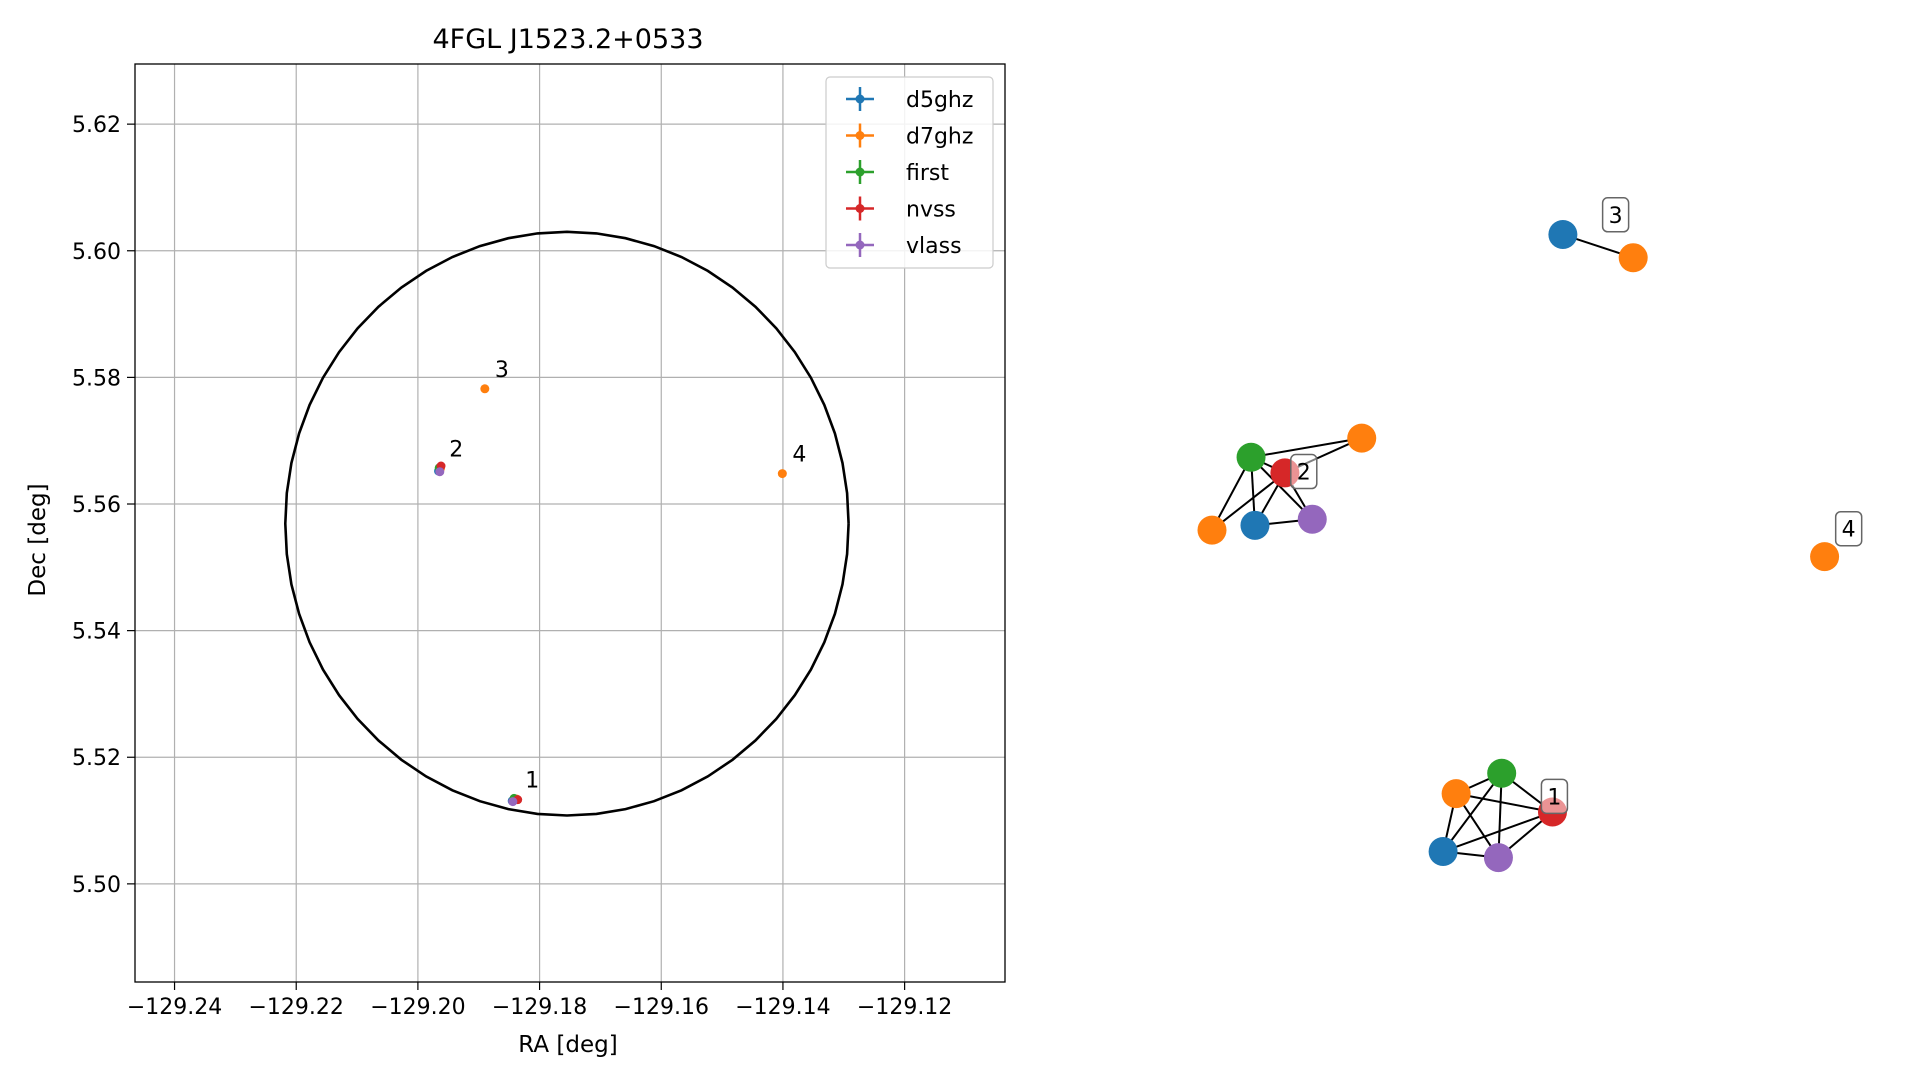 The width and height of the screenshot is (1919, 1080). Describe the element at coordinates (38, 539) in the screenshot. I see `y-axis-label: Dec [deg]` at that location.